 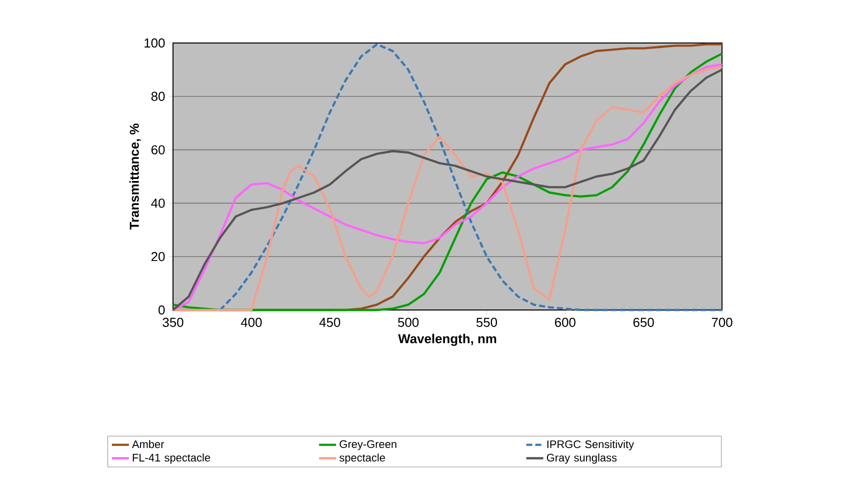 I want to click on x-tick-label: 500, so click(x=408, y=322).